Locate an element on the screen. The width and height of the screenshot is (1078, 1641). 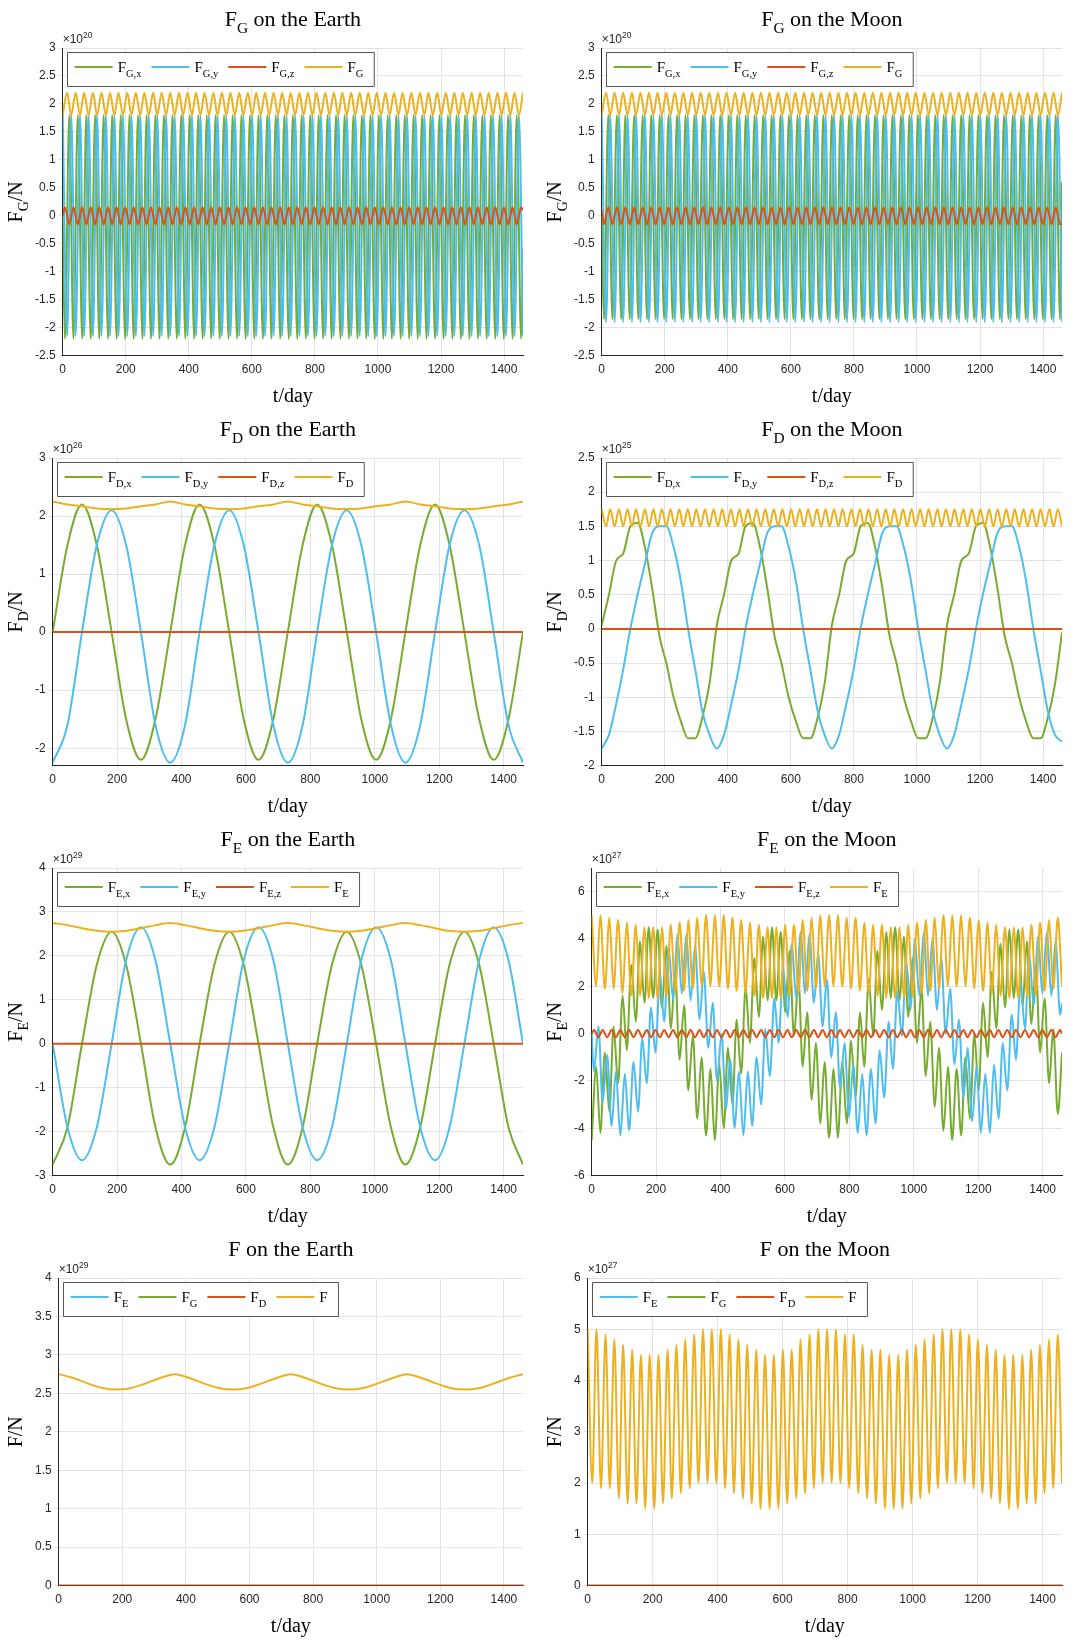
y-axis-title: FG/N is located at coordinates (556, 202).